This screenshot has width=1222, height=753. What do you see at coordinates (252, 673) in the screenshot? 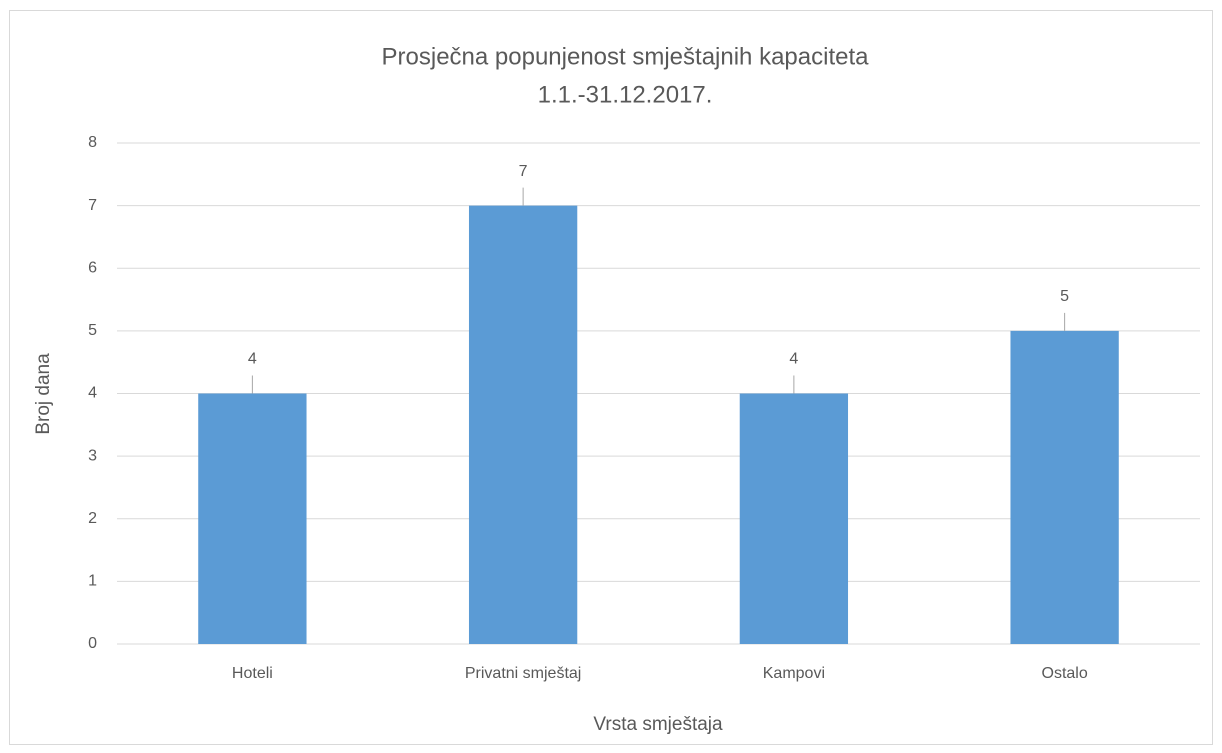
I see `x-tick-label: Hoteli` at bounding box center [252, 673].